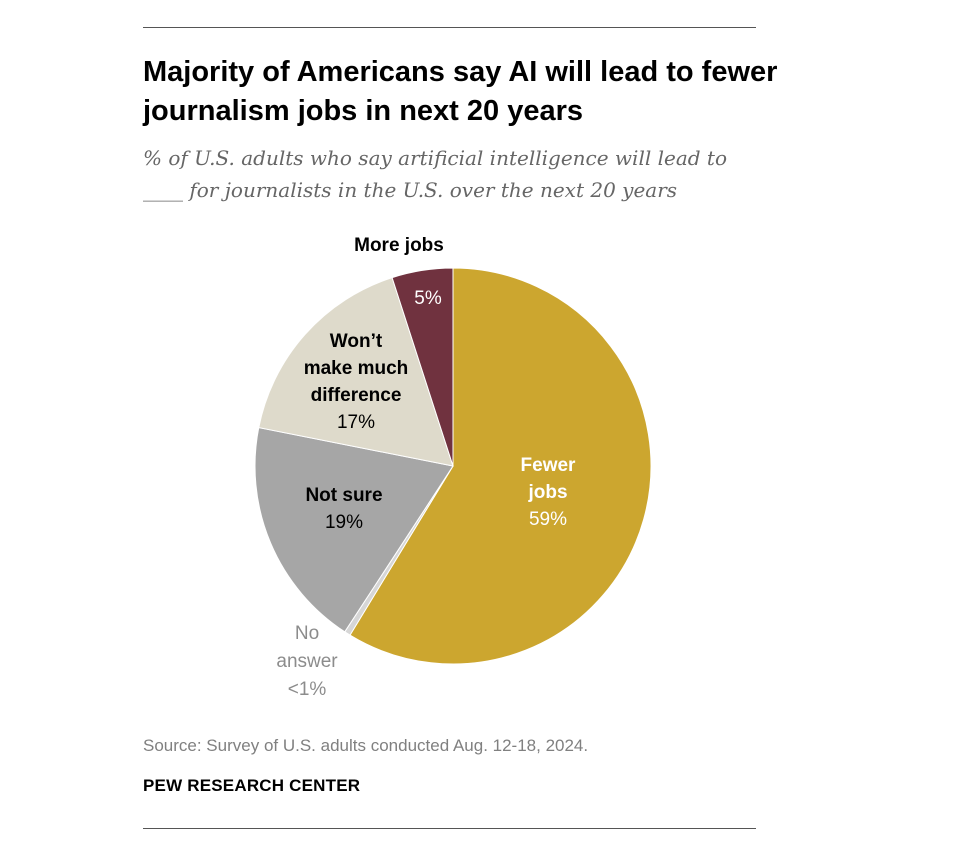 The height and width of the screenshot is (848, 962). I want to click on slice-label-not-sure: Not sure 19%, so click(343, 509).